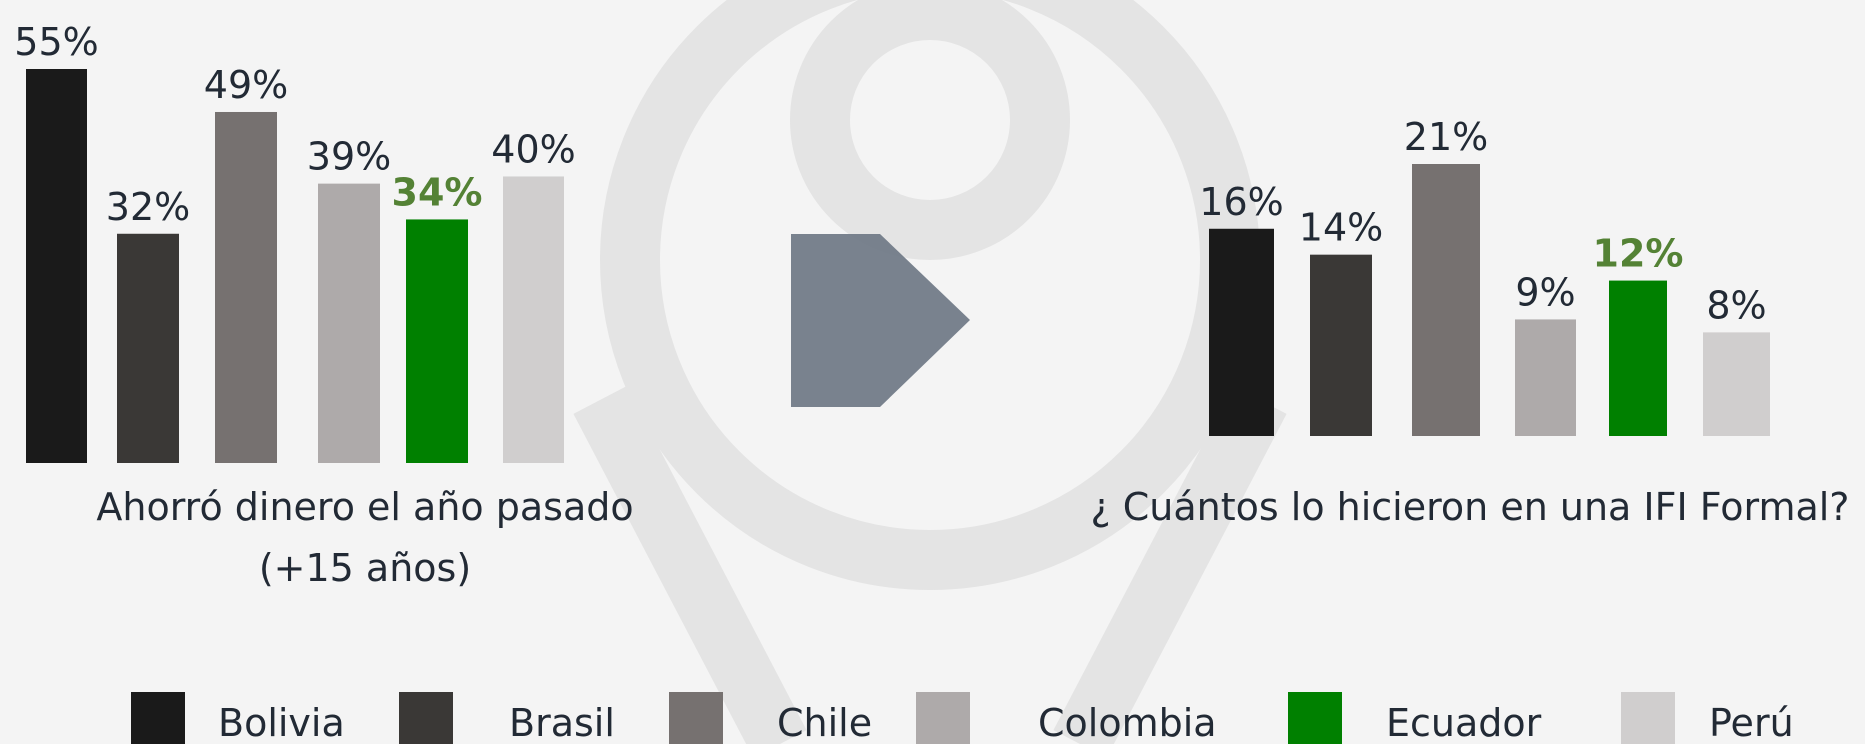 This screenshot has width=1865, height=744. What do you see at coordinates (1446, 137) in the screenshot?
I see `value-label: 21%` at bounding box center [1446, 137].